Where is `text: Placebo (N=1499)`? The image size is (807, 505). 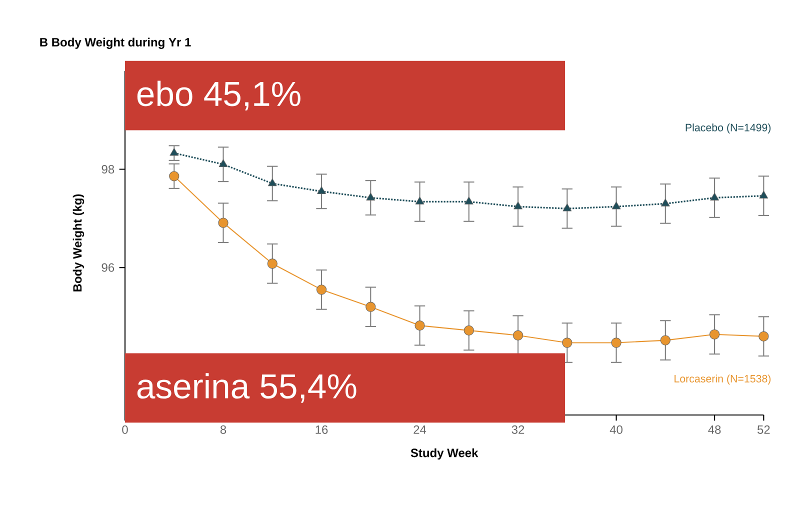 text: Placebo (N=1499) is located at coordinates (728, 129).